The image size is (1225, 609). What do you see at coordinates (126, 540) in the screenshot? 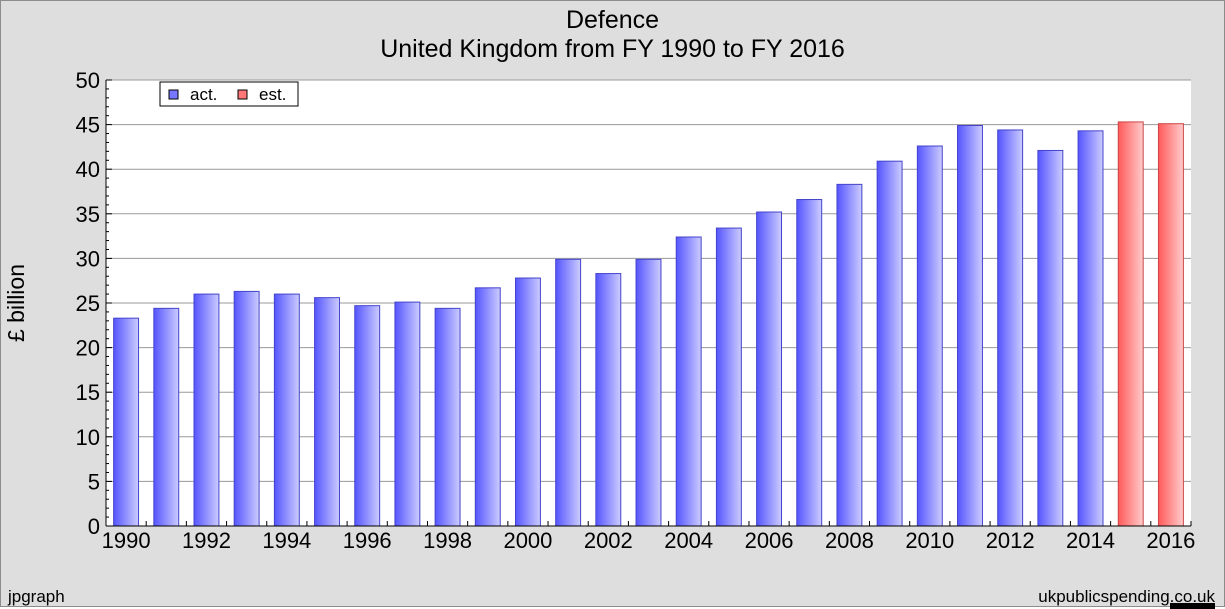
I see `x-tick-label: 1990` at bounding box center [126, 540].